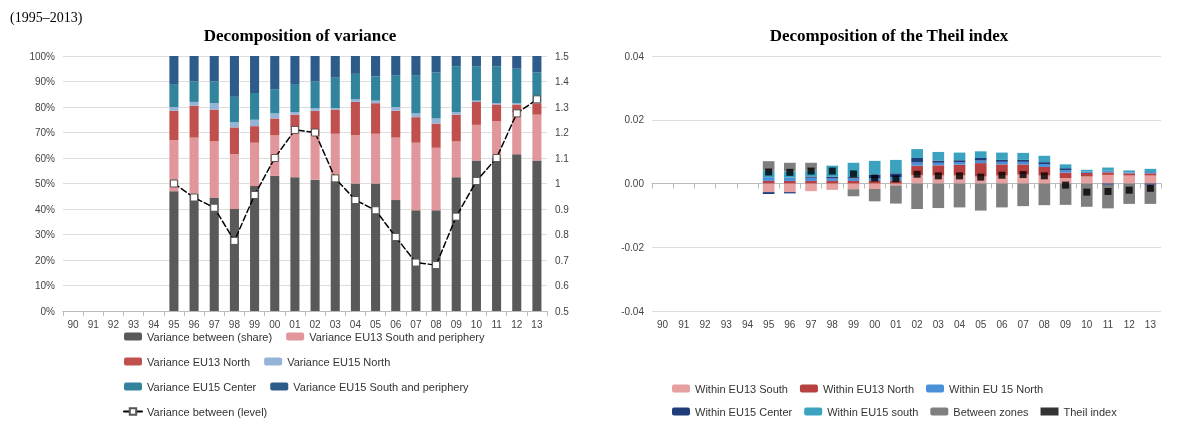 This screenshot has height=434, width=1189. Describe the element at coordinates (558, 183) in the screenshot. I see `y2-tick-label: 1` at that location.